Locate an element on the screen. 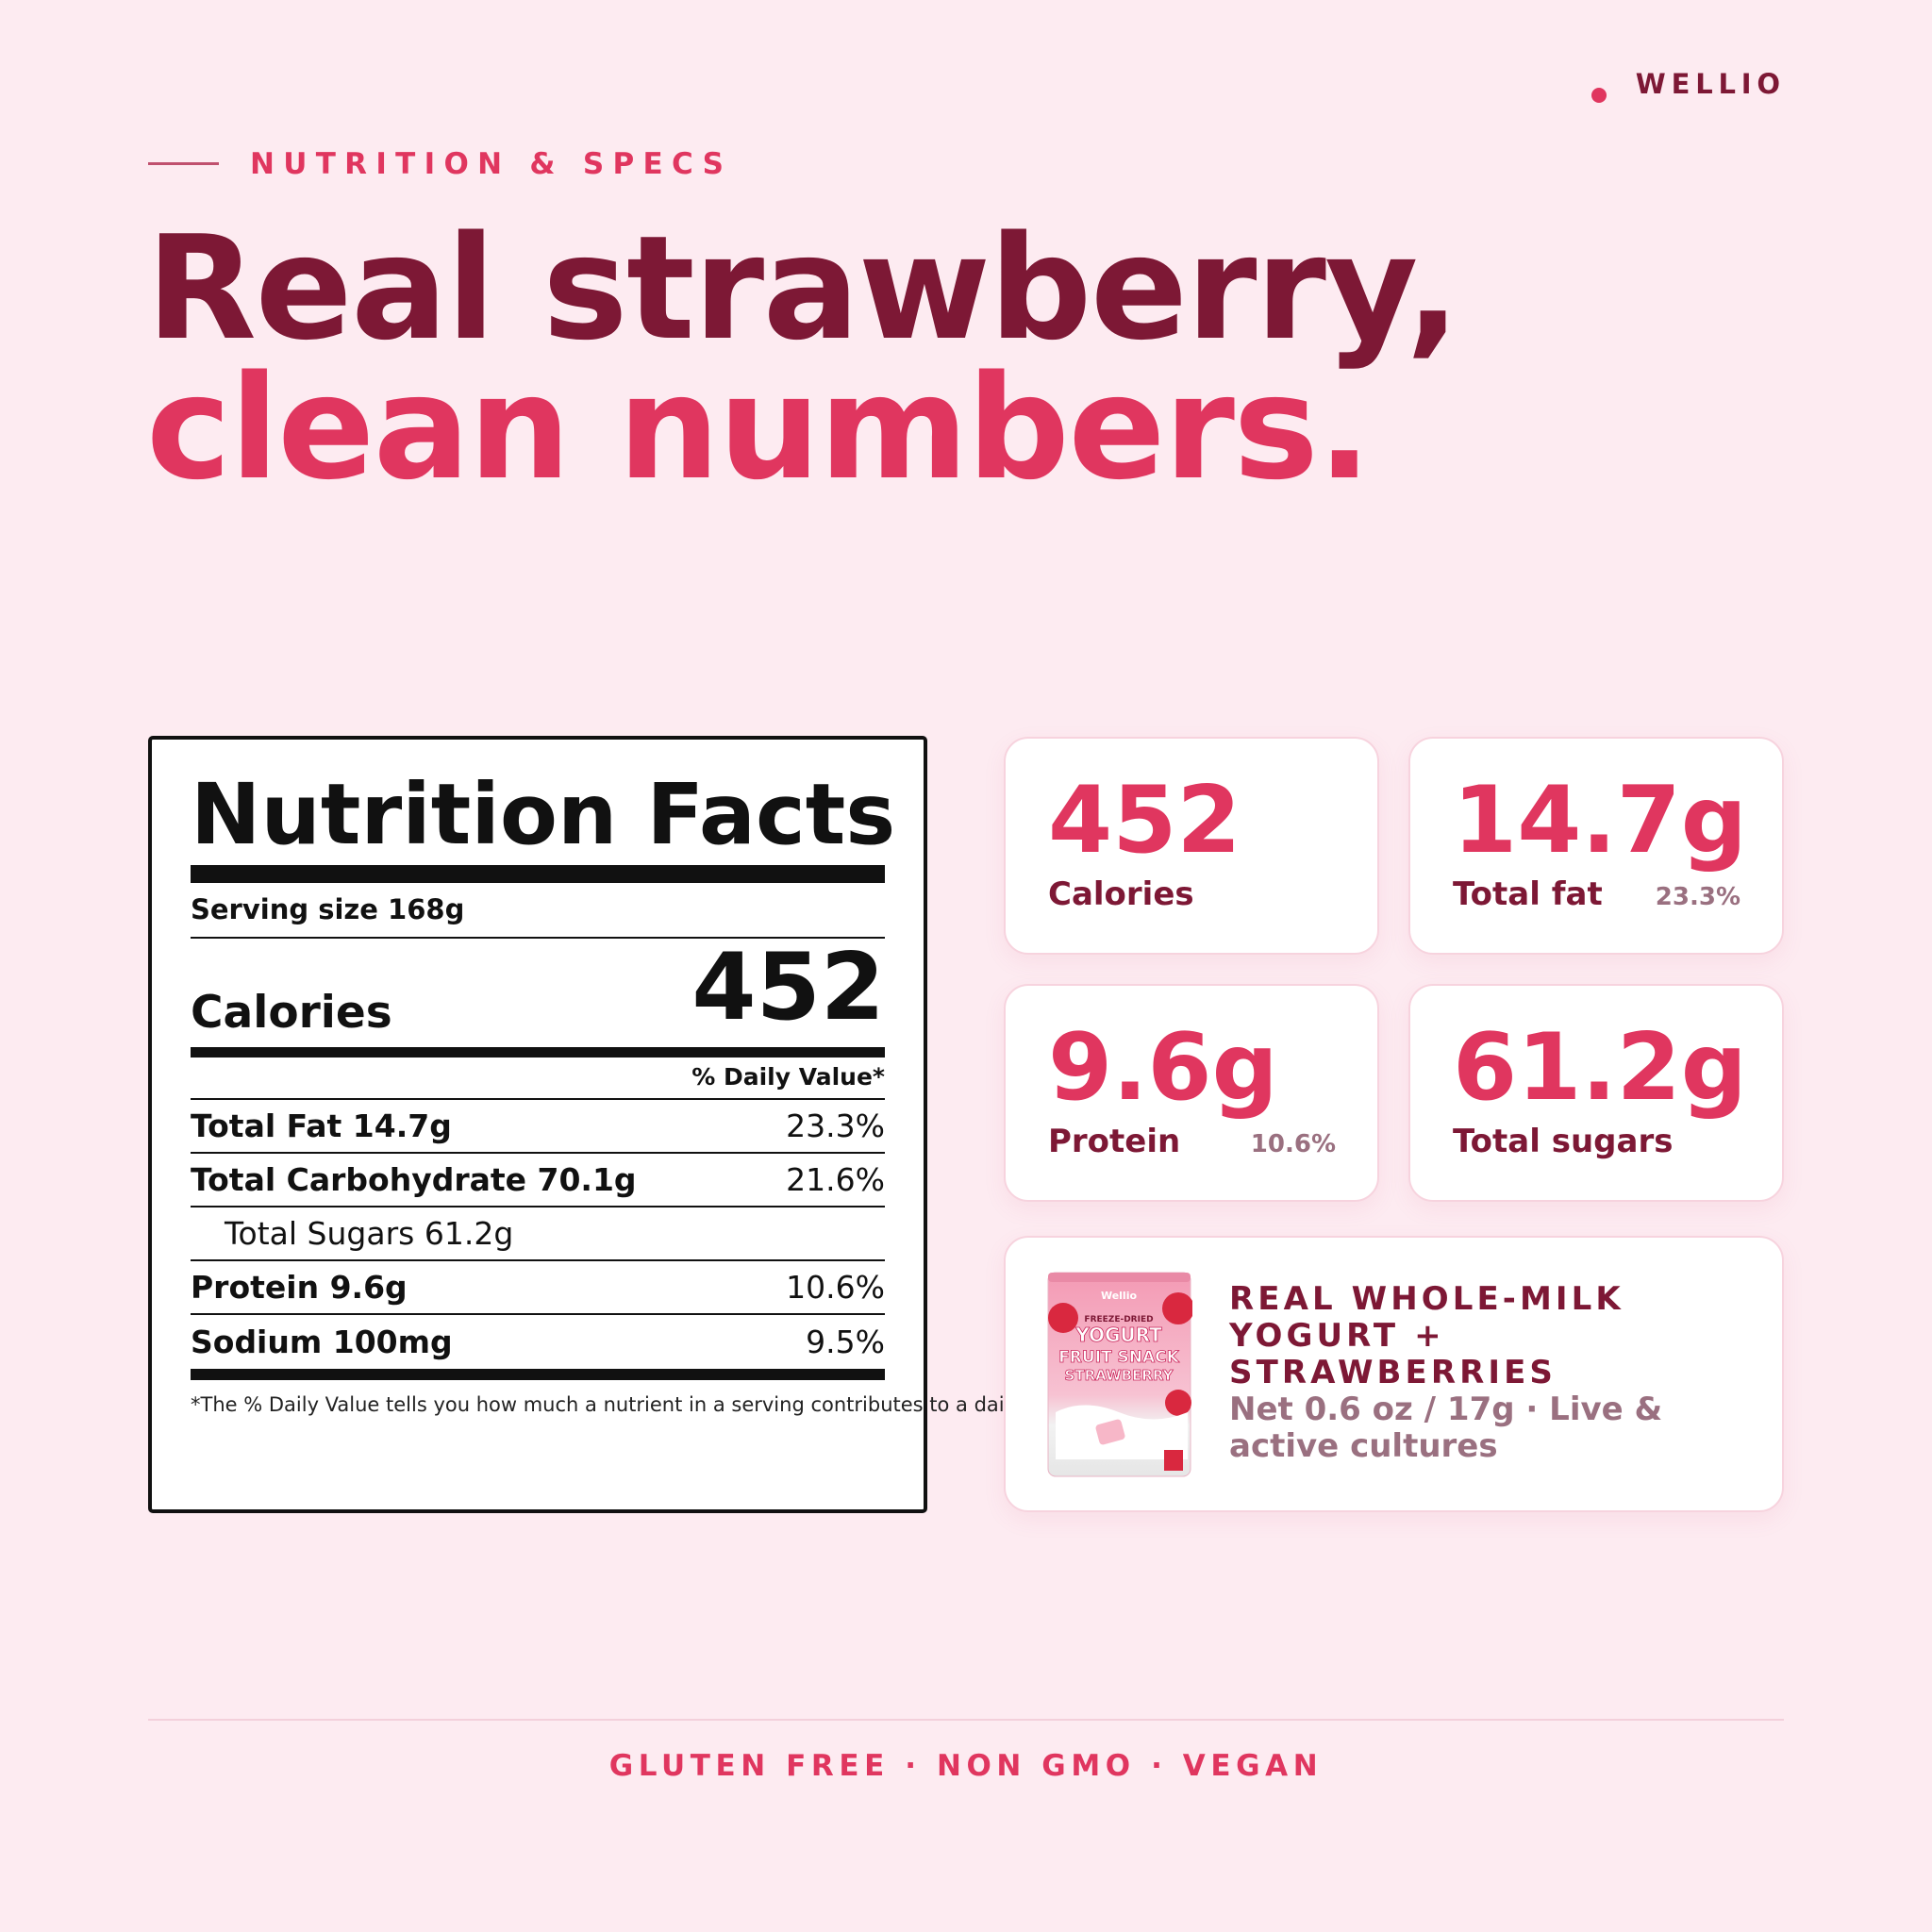  product-title: REAL WHOLE-MILK YOGURT + STRAWBERRIES is located at coordinates (1427, 1336).